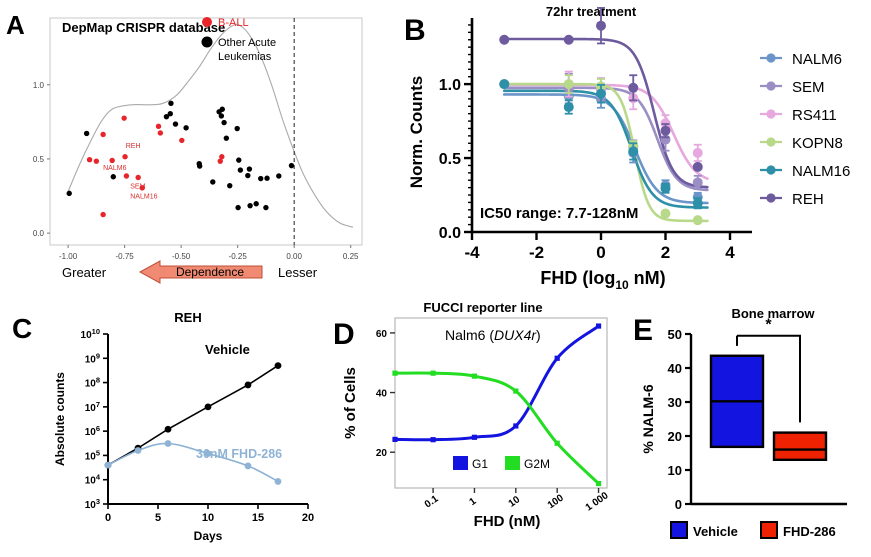 The height and width of the screenshot is (557, 871). I want to click on legend-swatch-vehicle, so click(679, 530).